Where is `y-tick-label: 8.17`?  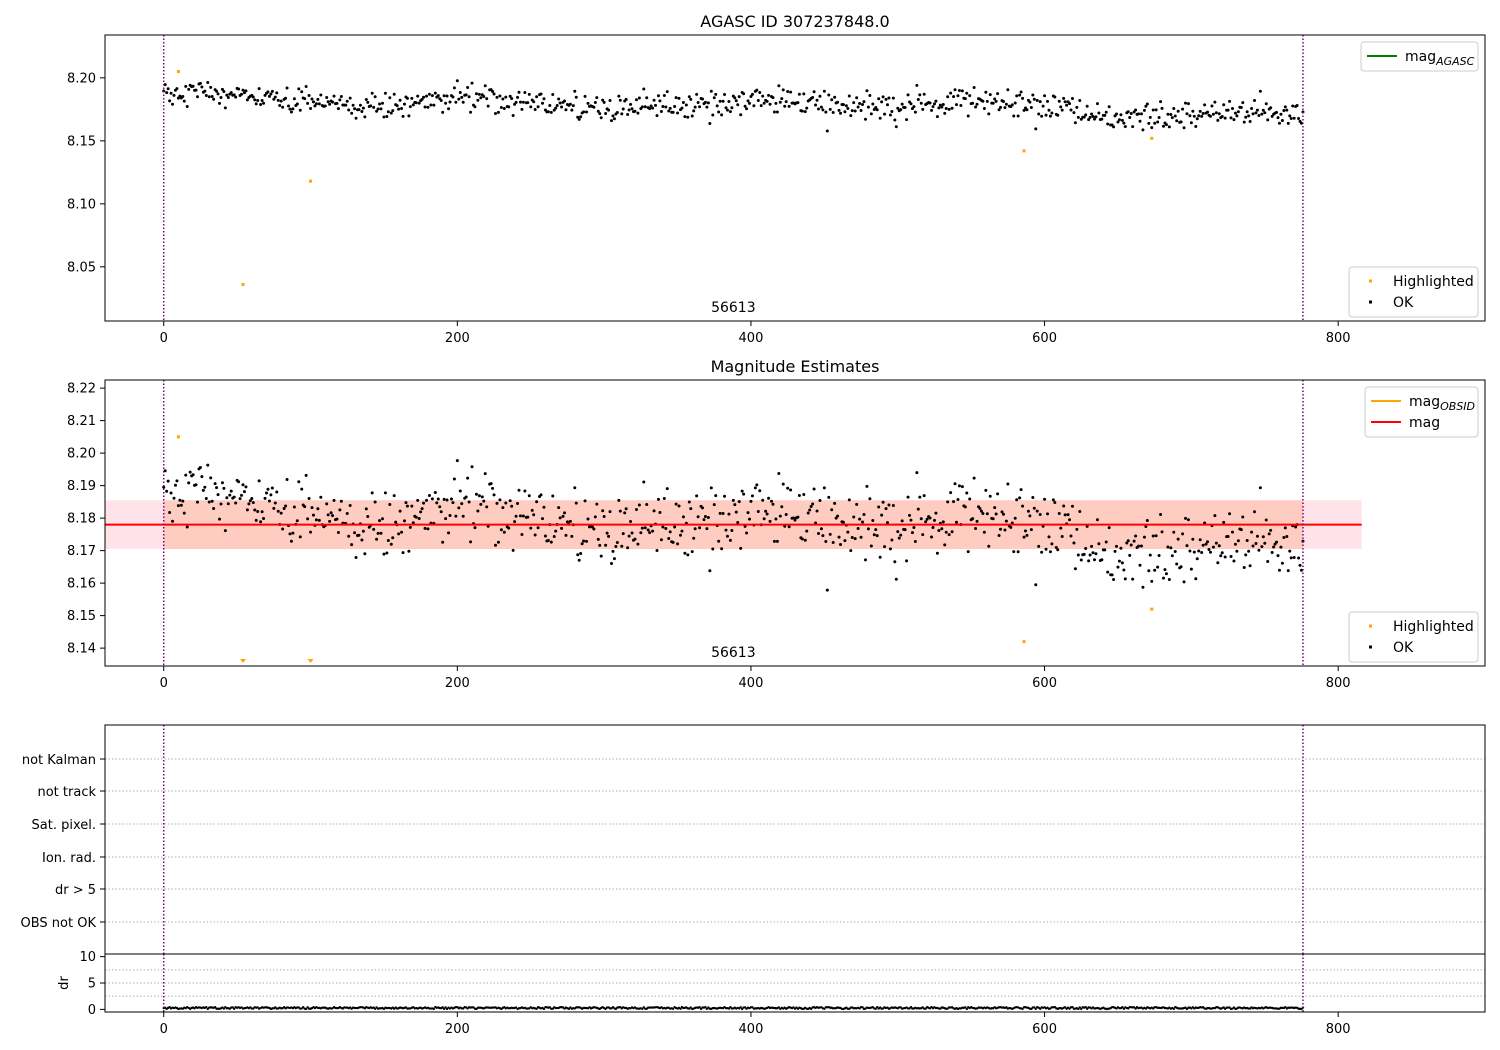
y-tick-label: 8.17 is located at coordinates (81, 551).